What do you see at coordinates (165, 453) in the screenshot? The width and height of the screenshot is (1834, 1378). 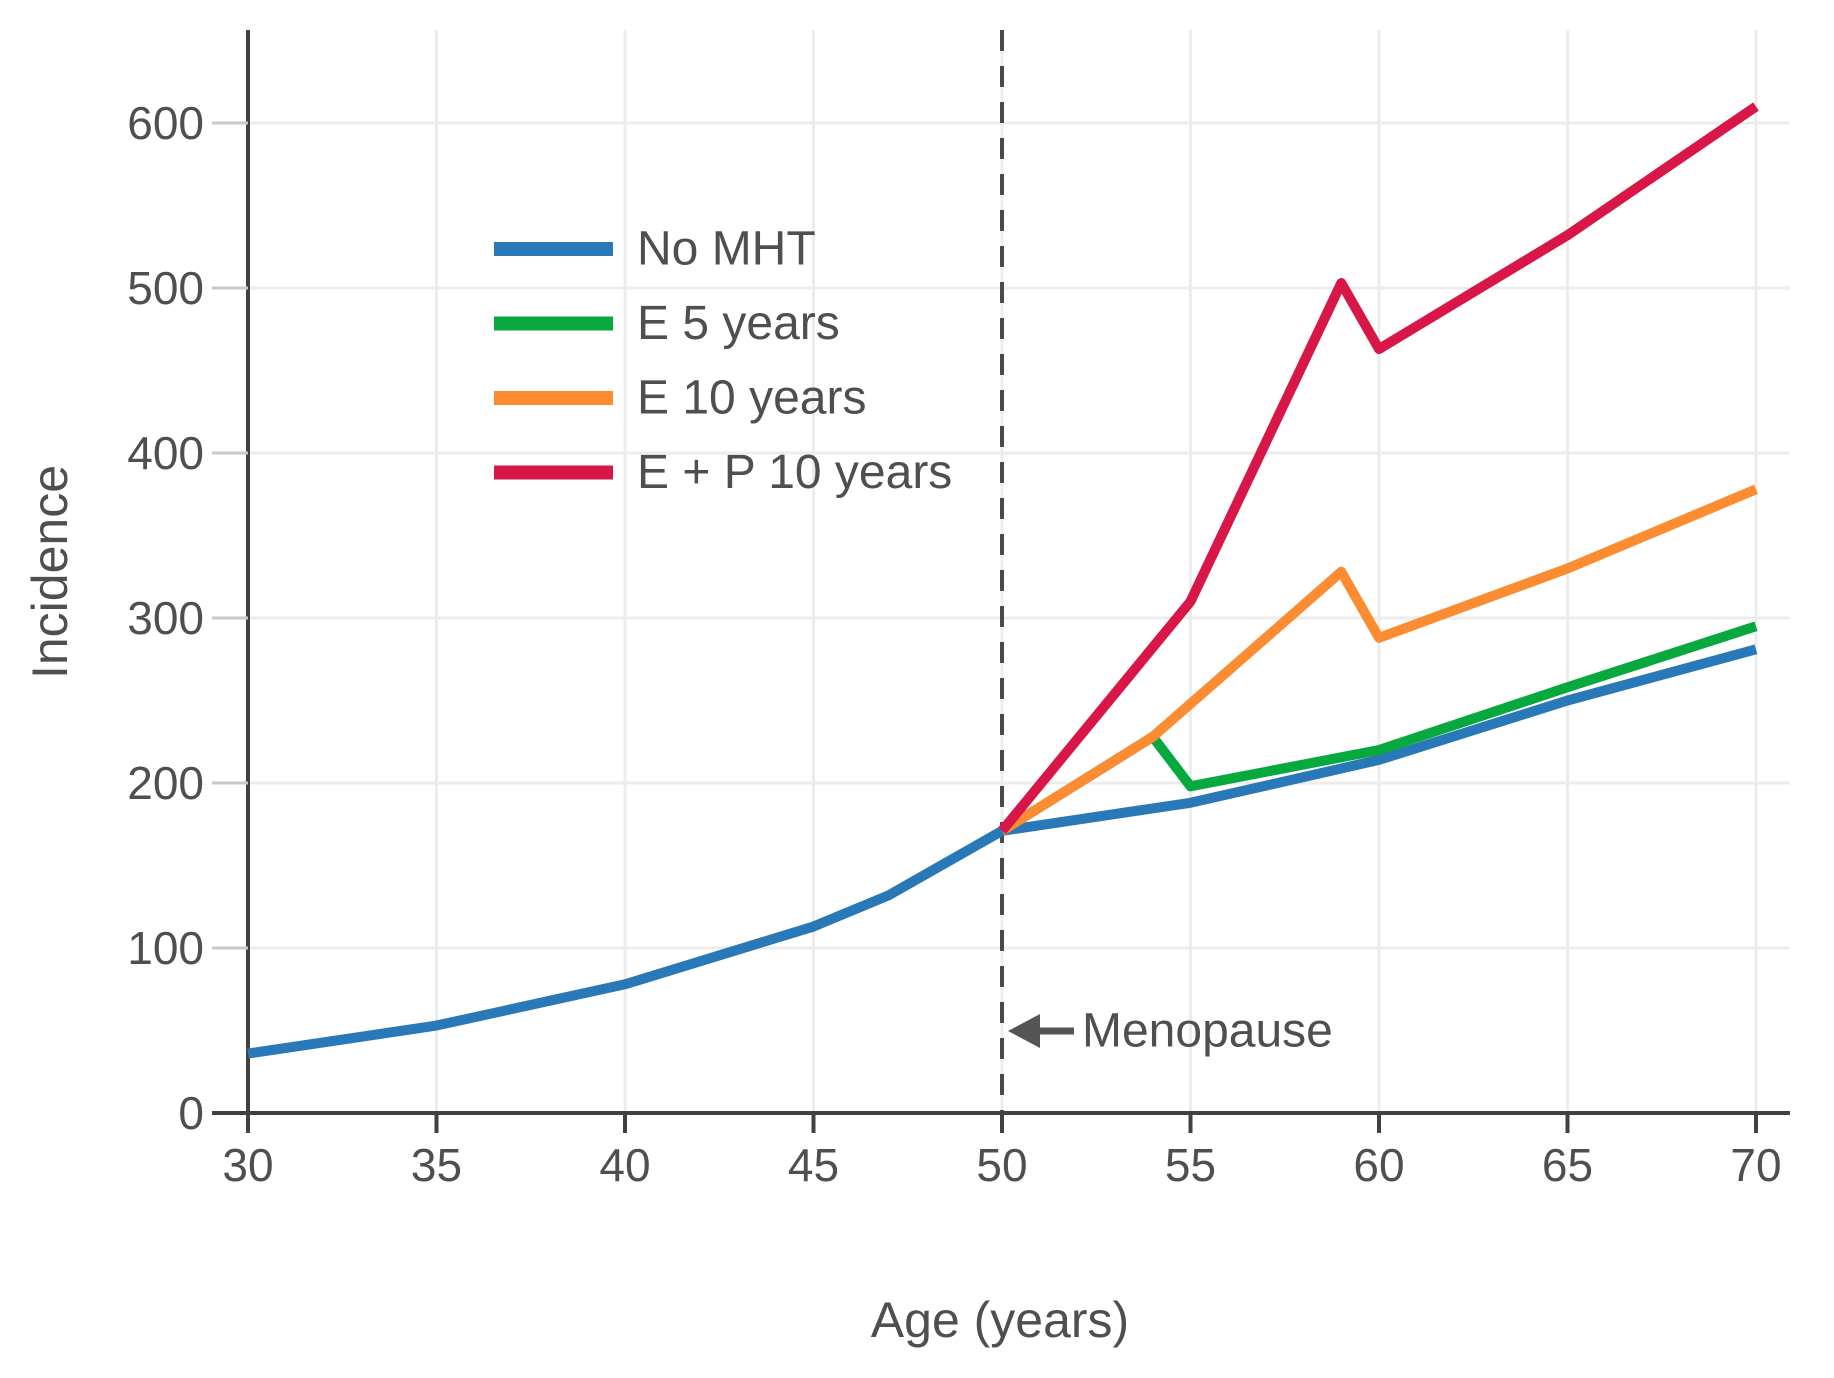 I see `y-tick-label: 400` at bounding box center [165, 453].